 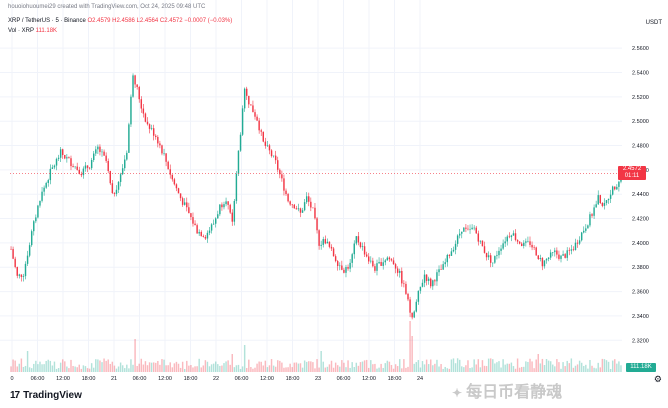 What do you see at coordinates (632, 169) in the screenshot?
I see `last-price: 2.4572` at bounding box center [632, 169].